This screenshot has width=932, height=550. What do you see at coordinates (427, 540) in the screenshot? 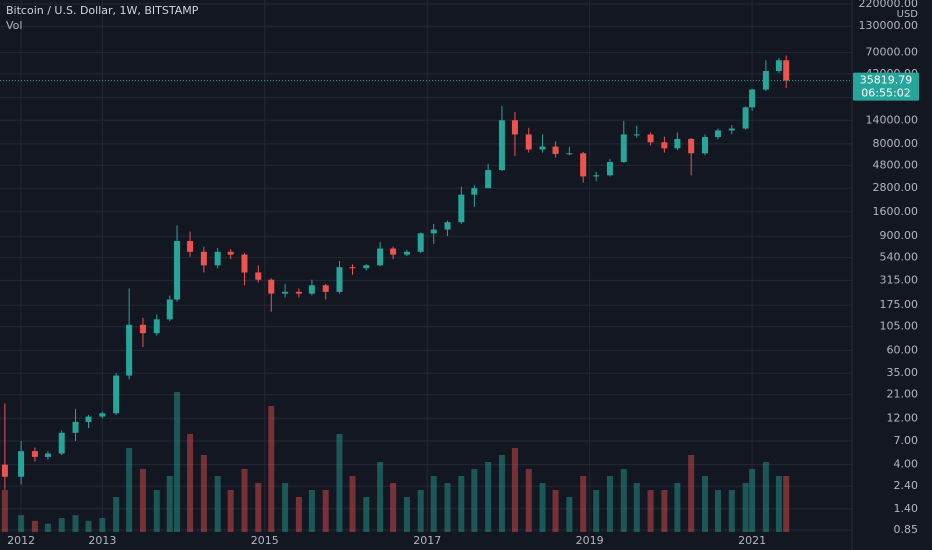
I see `x-tick-label: 2017` at bounding box center [427, 540].